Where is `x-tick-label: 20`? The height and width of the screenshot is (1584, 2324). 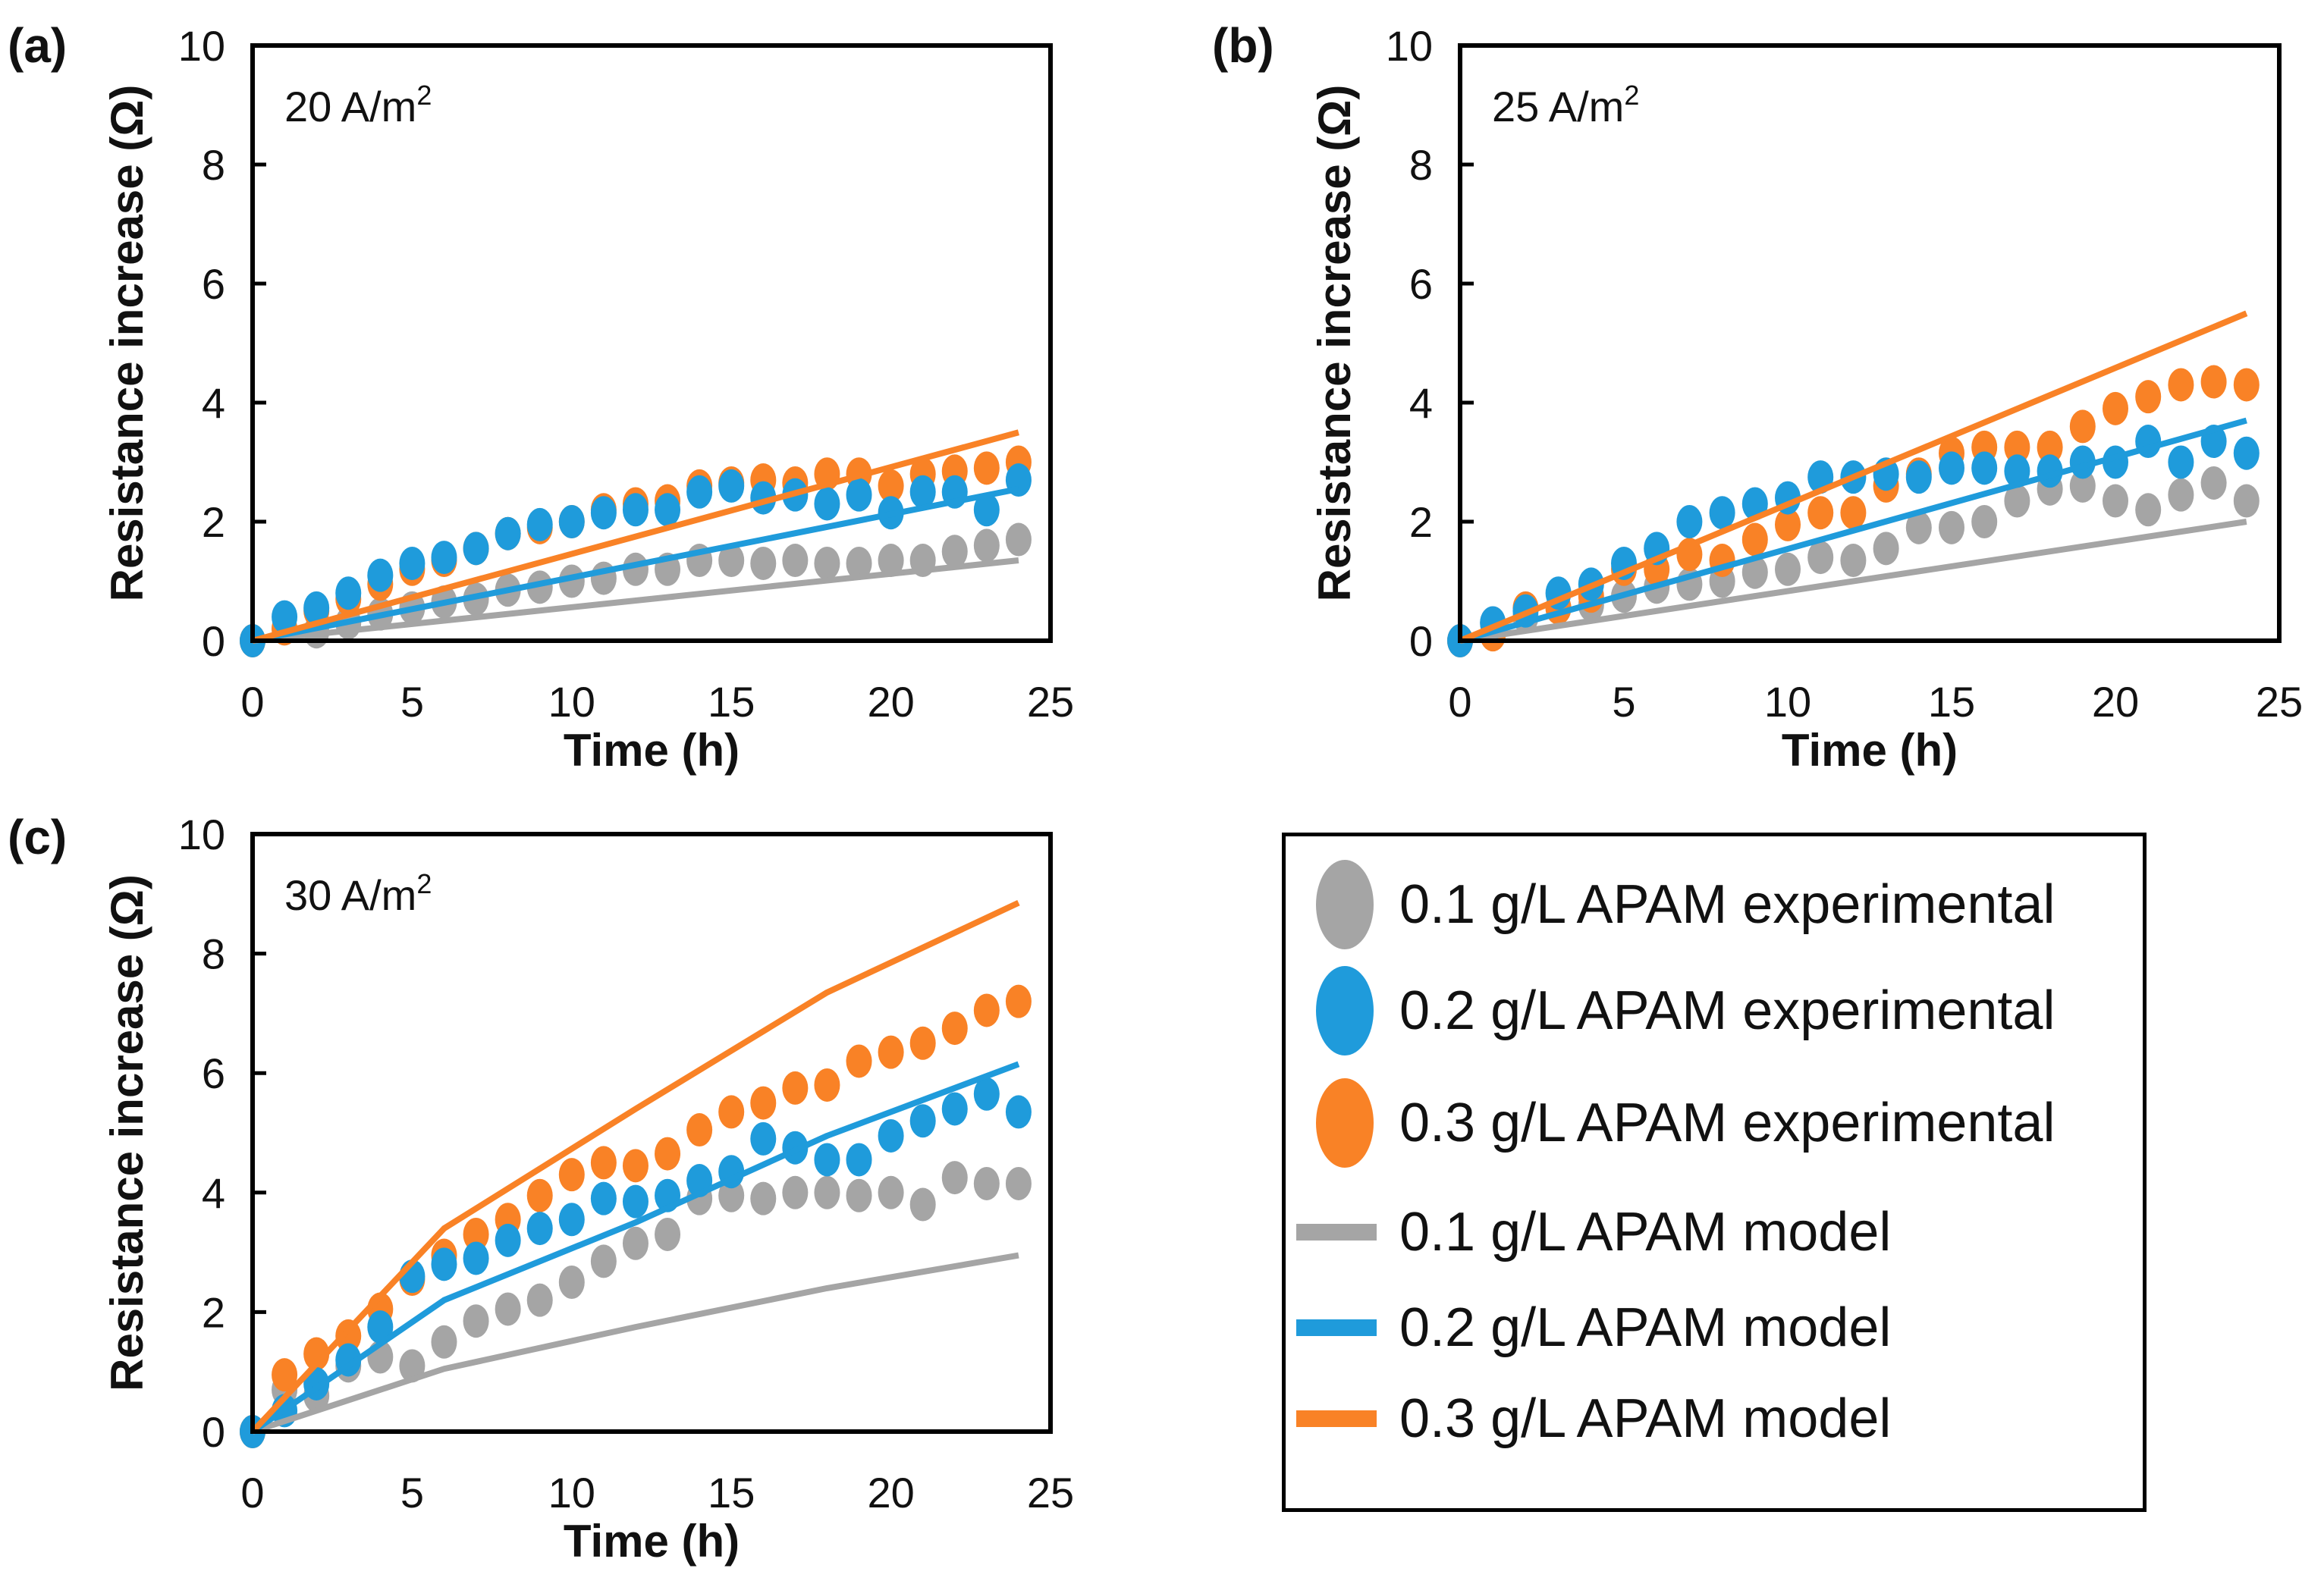
x-tick-label: 20 is located at coordinates (890, 1493).